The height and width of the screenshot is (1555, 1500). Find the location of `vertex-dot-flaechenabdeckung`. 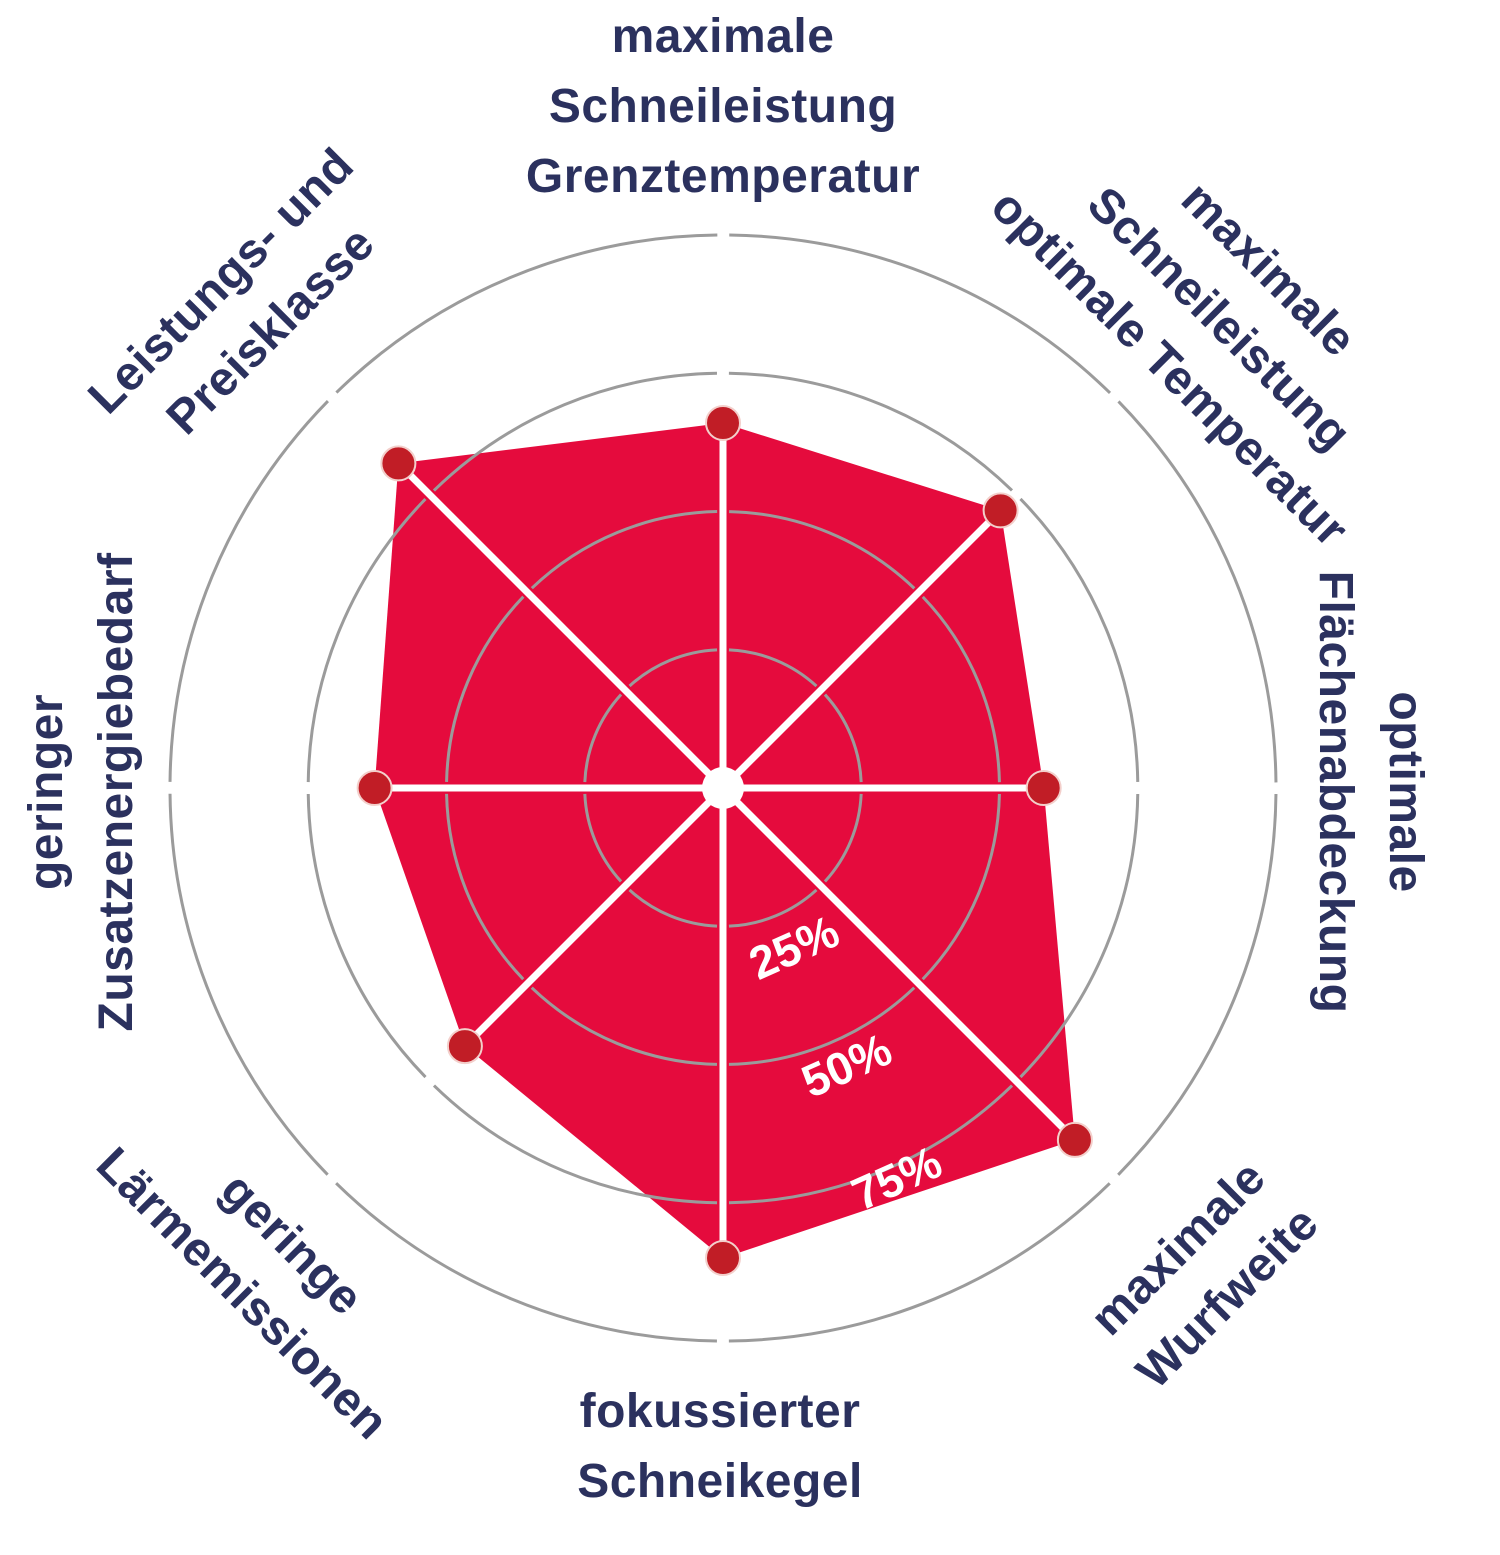

vertex-dot-flaechenabdeckung is located at coordinates (1043, 788).